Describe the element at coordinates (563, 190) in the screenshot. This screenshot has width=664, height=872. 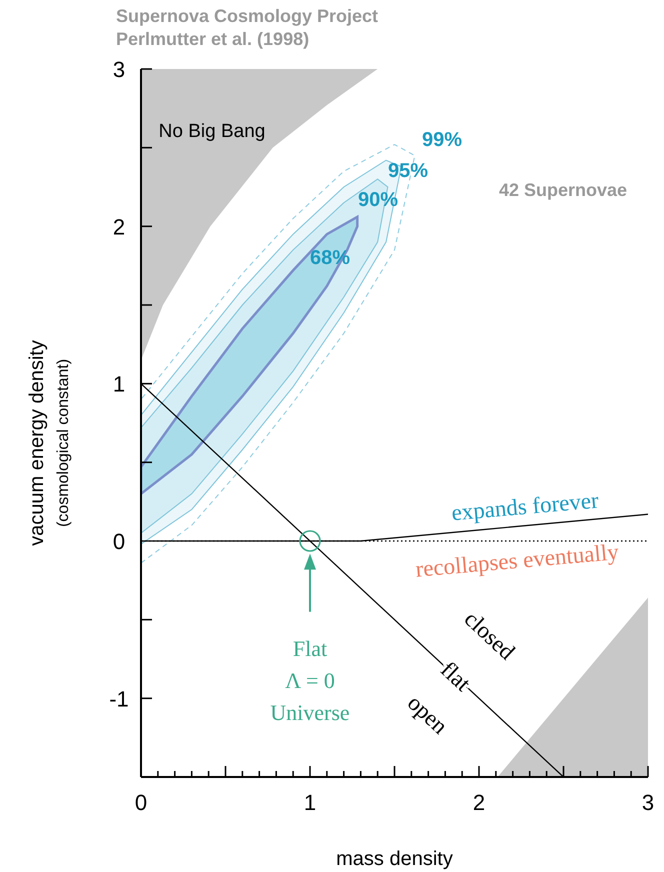
I see `annotation: 42 Supernovae` at that location.